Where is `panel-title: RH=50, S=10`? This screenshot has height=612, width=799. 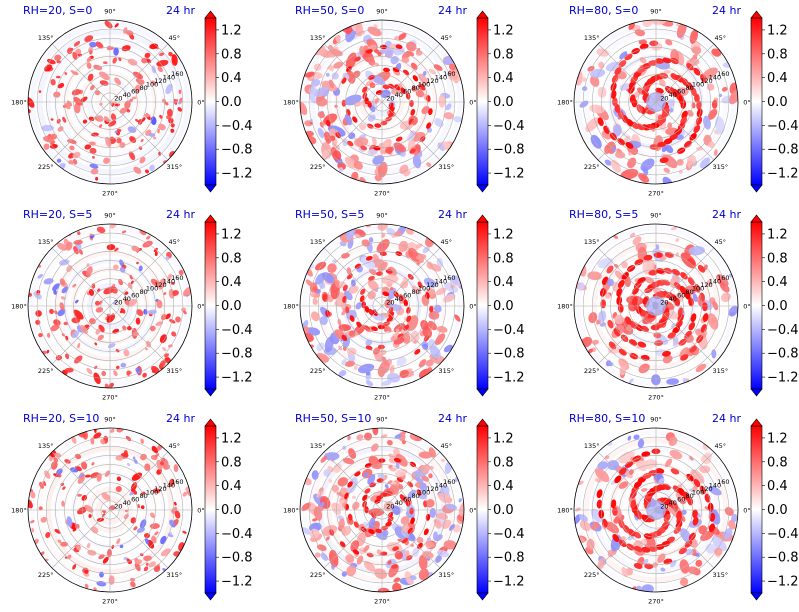
panel-title: RH=50, S=10 is located at coordinates (333, 418).